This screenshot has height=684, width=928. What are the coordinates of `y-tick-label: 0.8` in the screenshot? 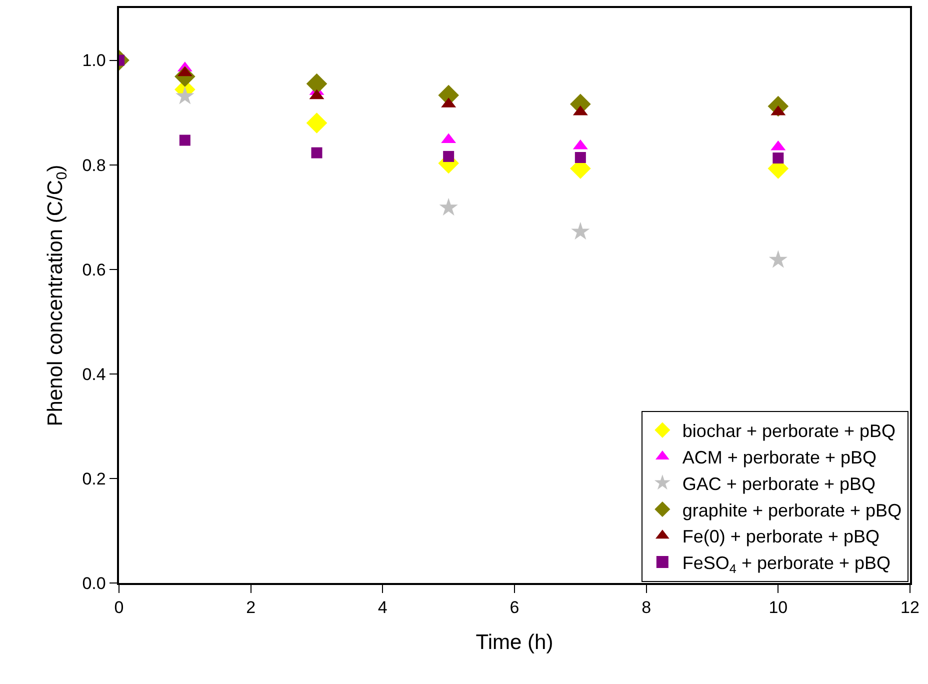 It's located at (94, 165).